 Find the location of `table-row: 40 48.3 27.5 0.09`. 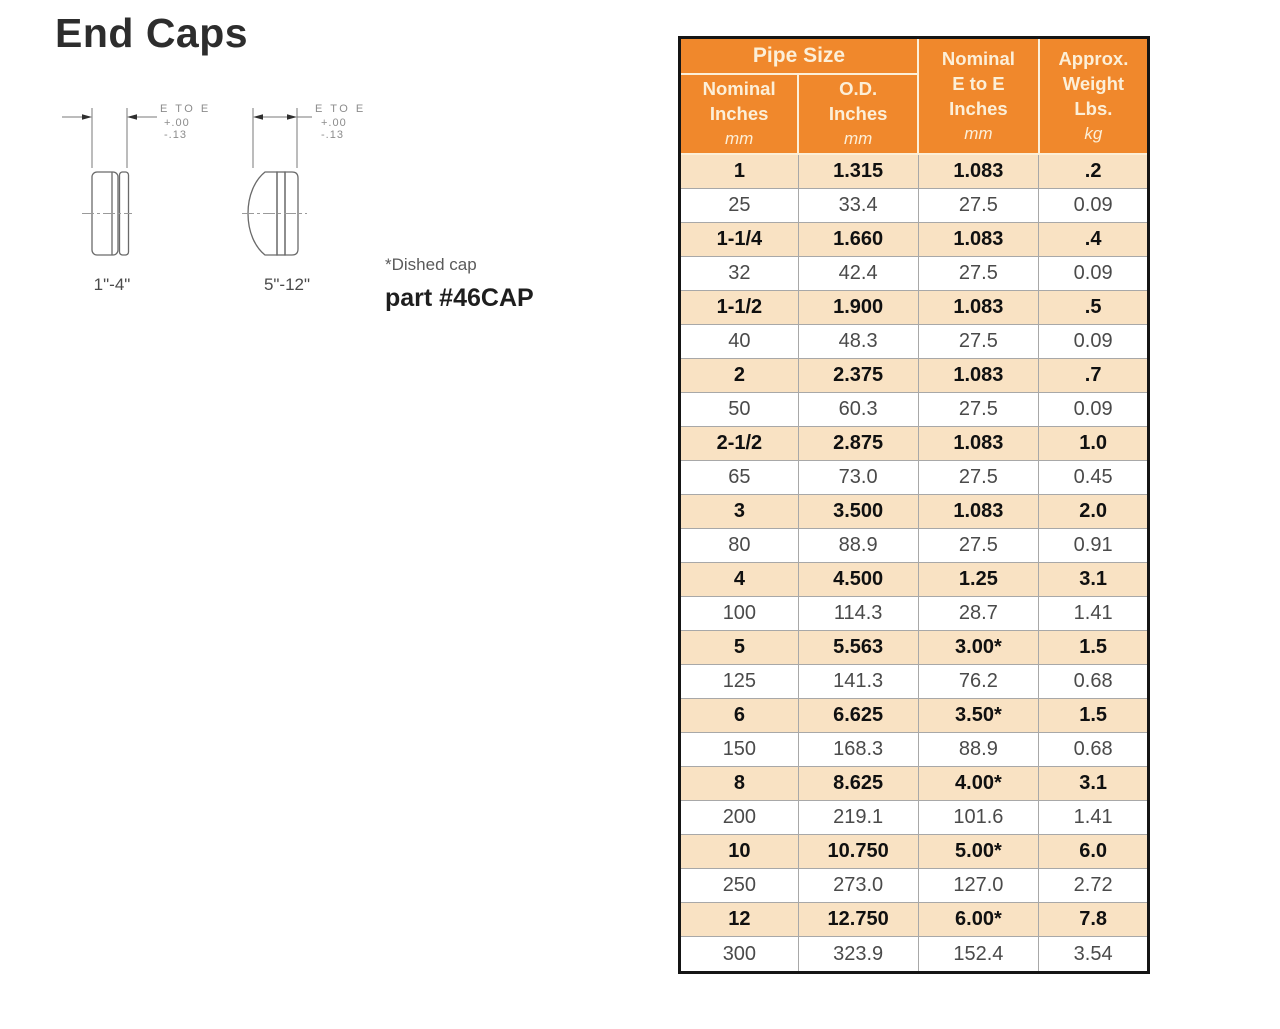

table-row: 40 48.3 27.5 0.09 is located at coordinates (914, 341).